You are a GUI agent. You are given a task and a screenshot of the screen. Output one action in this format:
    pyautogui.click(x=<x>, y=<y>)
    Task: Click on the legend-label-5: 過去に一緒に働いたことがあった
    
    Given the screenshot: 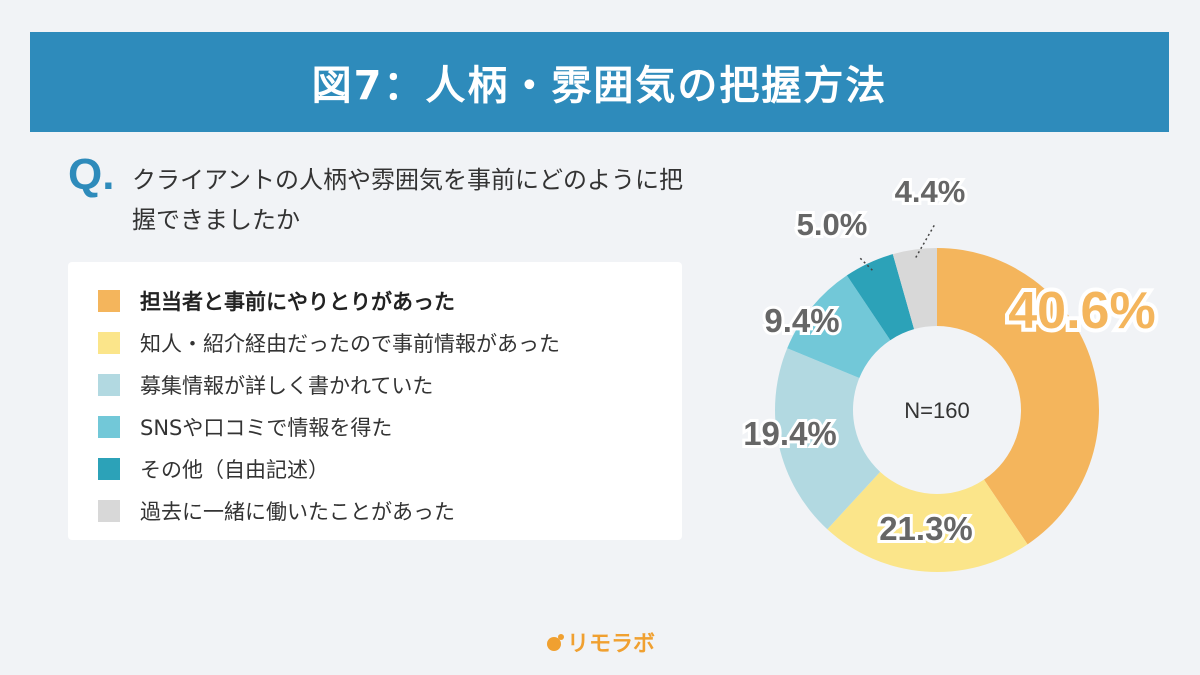 What is the action you would take?
    pyautogui.click(x=297, y=512)
    